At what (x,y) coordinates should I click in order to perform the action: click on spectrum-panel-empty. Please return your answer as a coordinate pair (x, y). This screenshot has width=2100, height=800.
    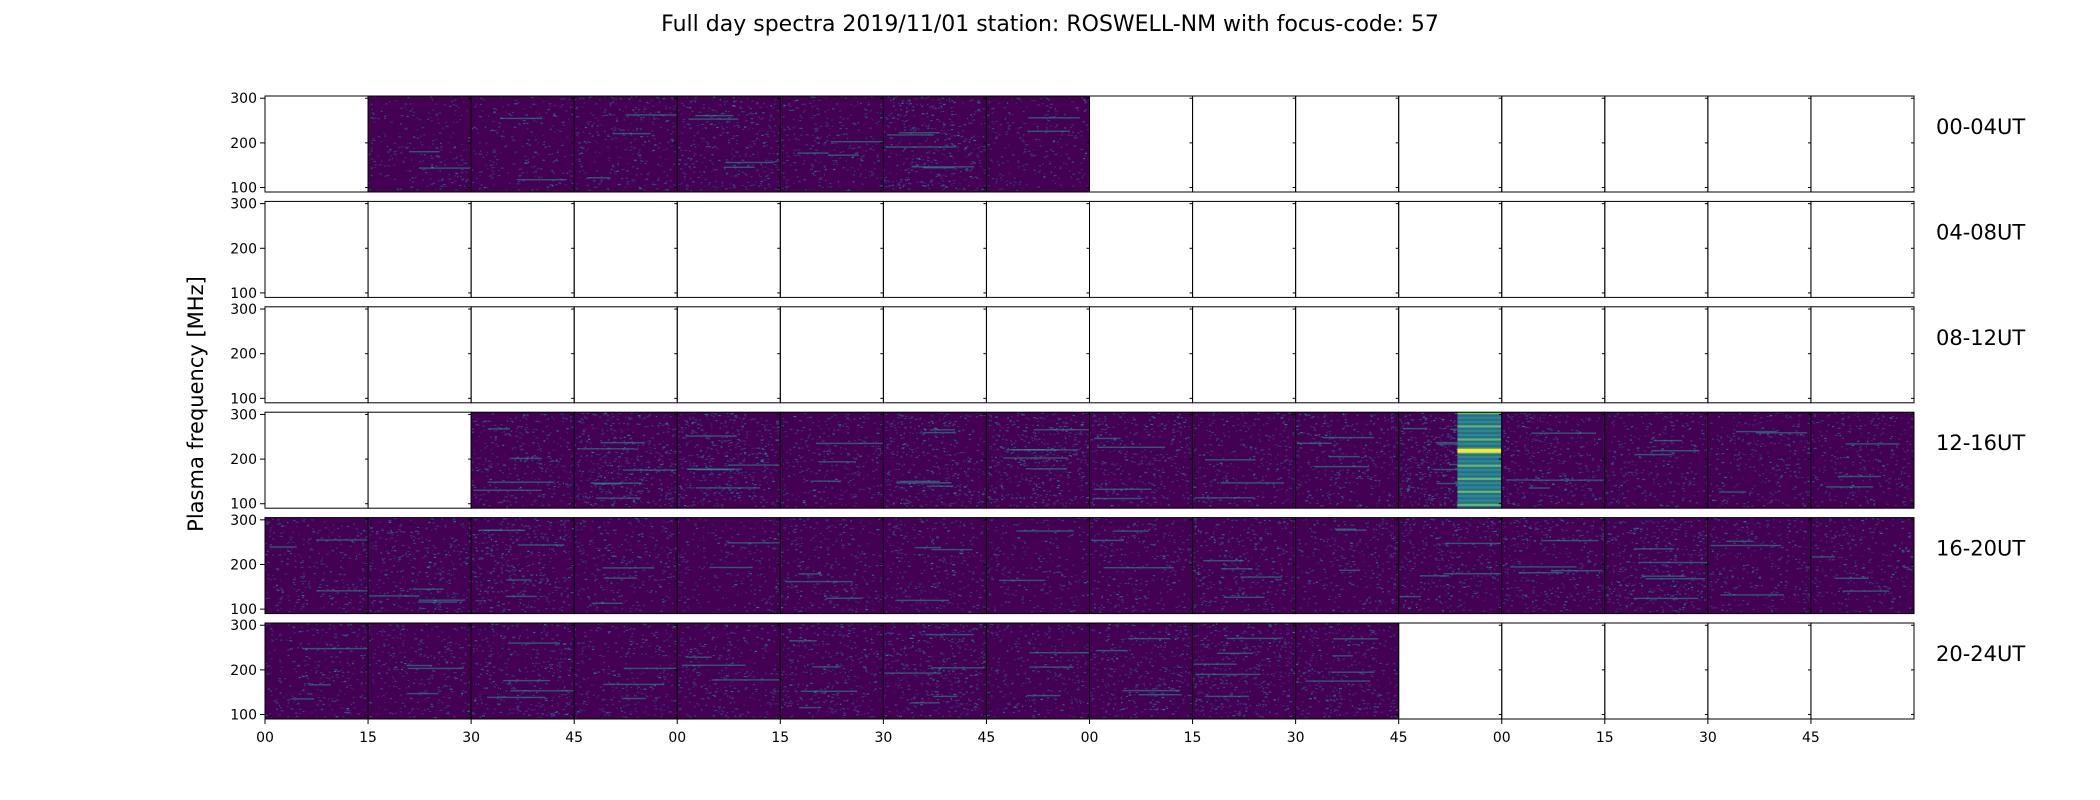
    Looking at the image, I should click on (1759, 355).